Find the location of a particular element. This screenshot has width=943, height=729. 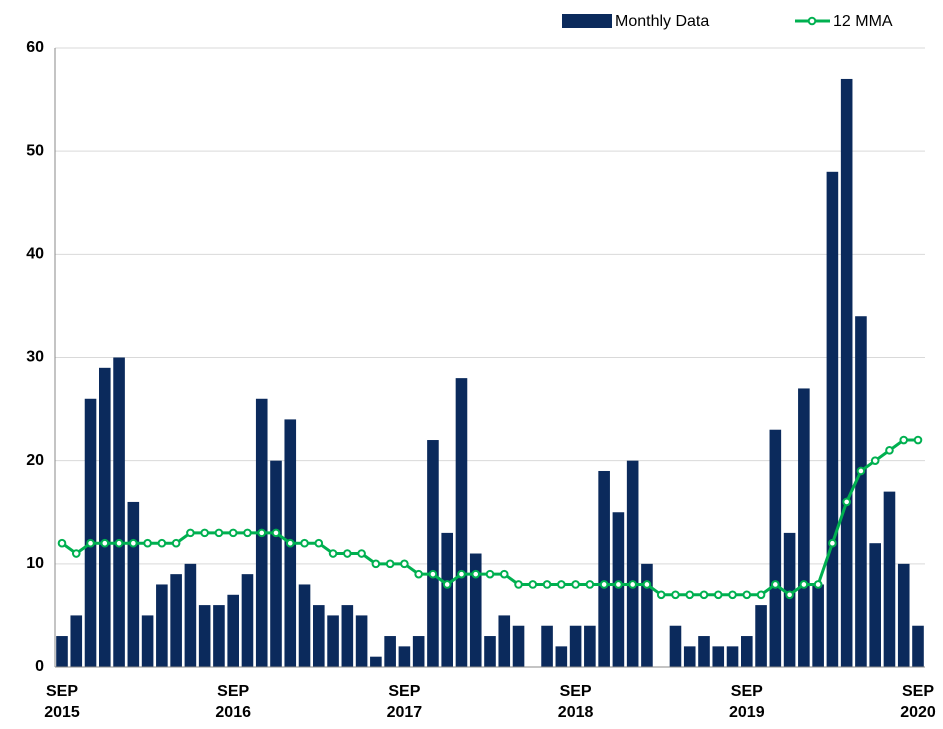

x-tick-label: SEP 2015 is located at coordinates (62, 702).